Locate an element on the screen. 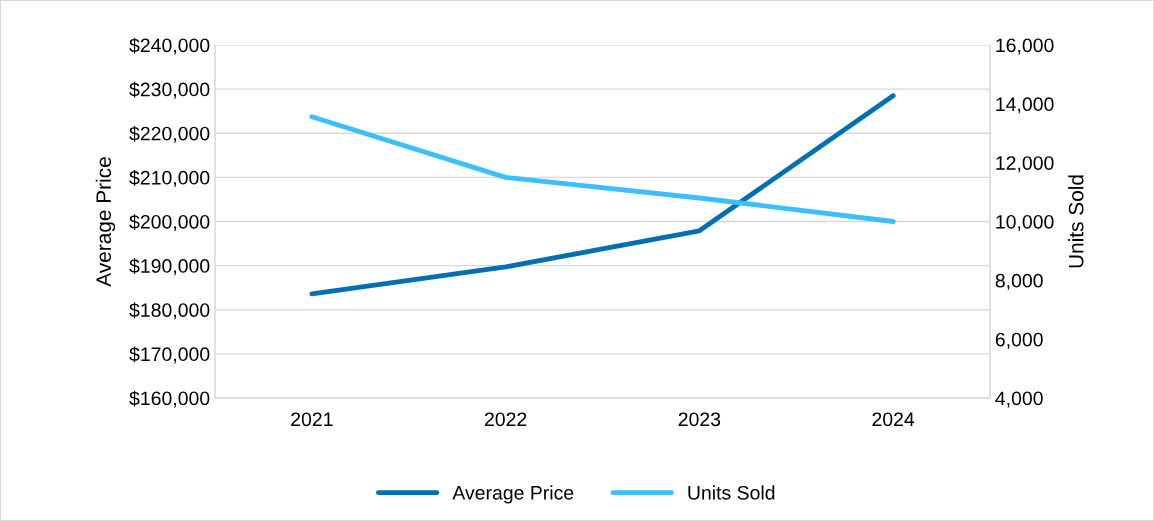  y2-tick-label: 4,000 is located at coordinates (1019, 399).